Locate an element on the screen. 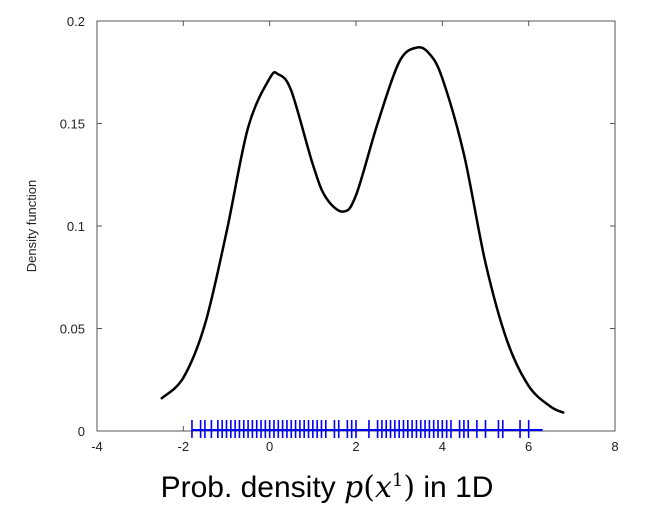  y-tick-label: 0.2 is located at coordinates (76, 21).